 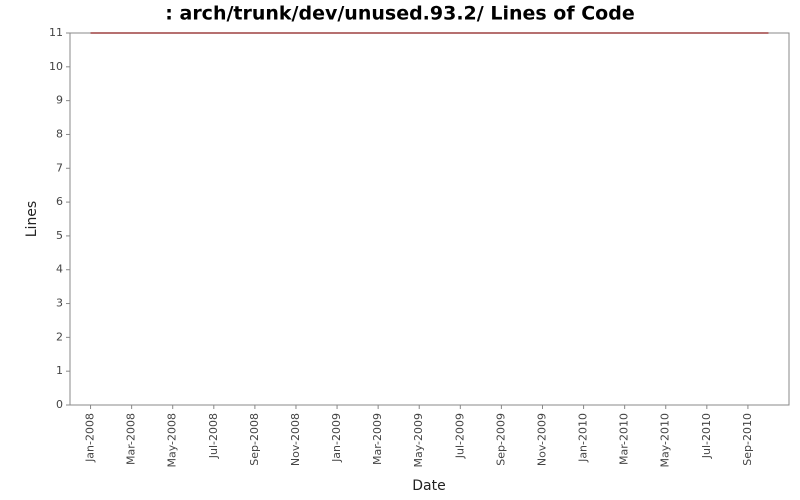 What do you see at coordinates (541, 439) in the screenshot?
I see `x-tick-label: Nov-2009` at bounding box center [541, 439].